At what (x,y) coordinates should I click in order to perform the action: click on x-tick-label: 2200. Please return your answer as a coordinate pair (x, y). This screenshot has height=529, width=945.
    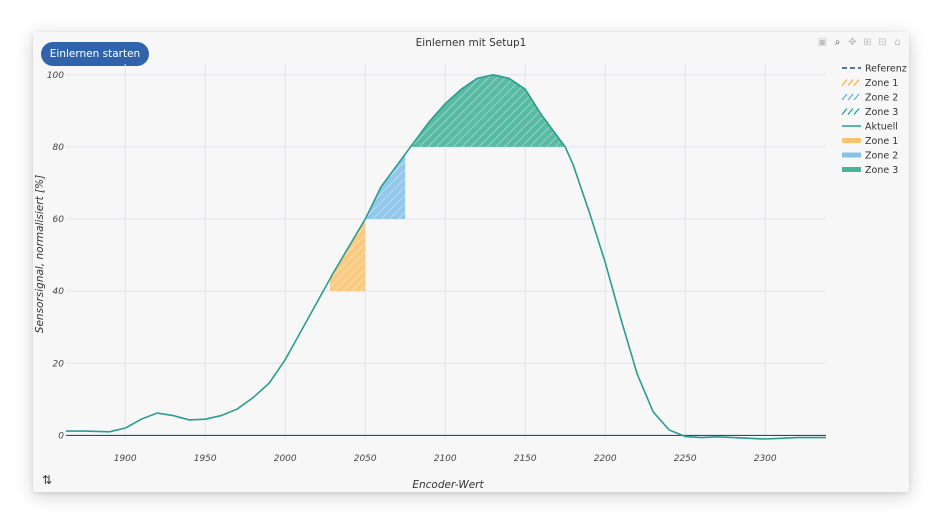
    Looking at the image, I should click on (605, 459).